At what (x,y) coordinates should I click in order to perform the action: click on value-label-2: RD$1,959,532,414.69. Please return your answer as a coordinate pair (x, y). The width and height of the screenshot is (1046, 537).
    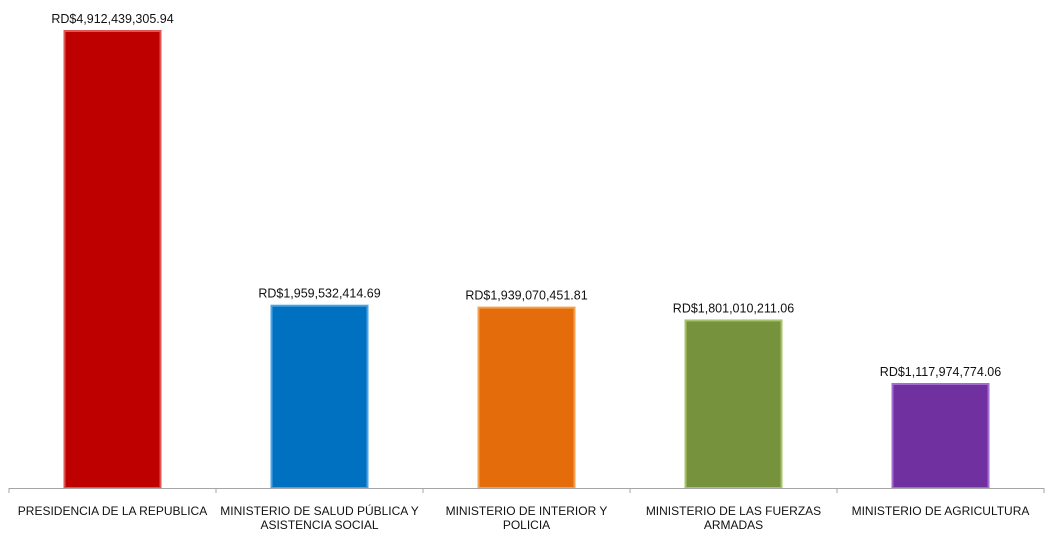
    Looking at the image, I should click on (319, 294).